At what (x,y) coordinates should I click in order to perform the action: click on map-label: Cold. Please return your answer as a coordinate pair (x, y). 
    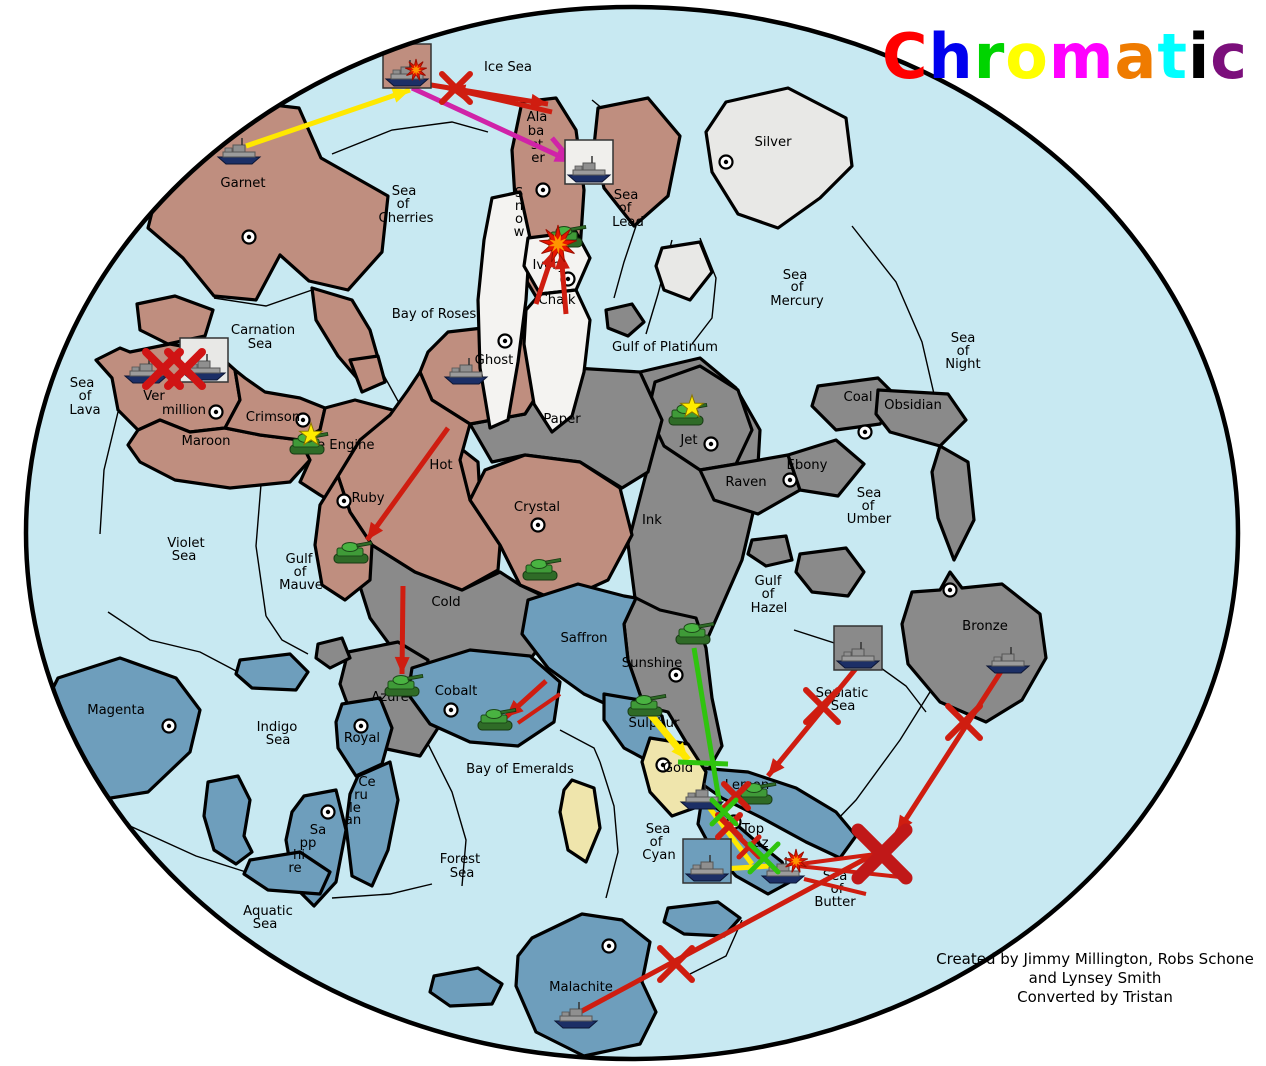
    Looking at the image, I should click on (445, 602).